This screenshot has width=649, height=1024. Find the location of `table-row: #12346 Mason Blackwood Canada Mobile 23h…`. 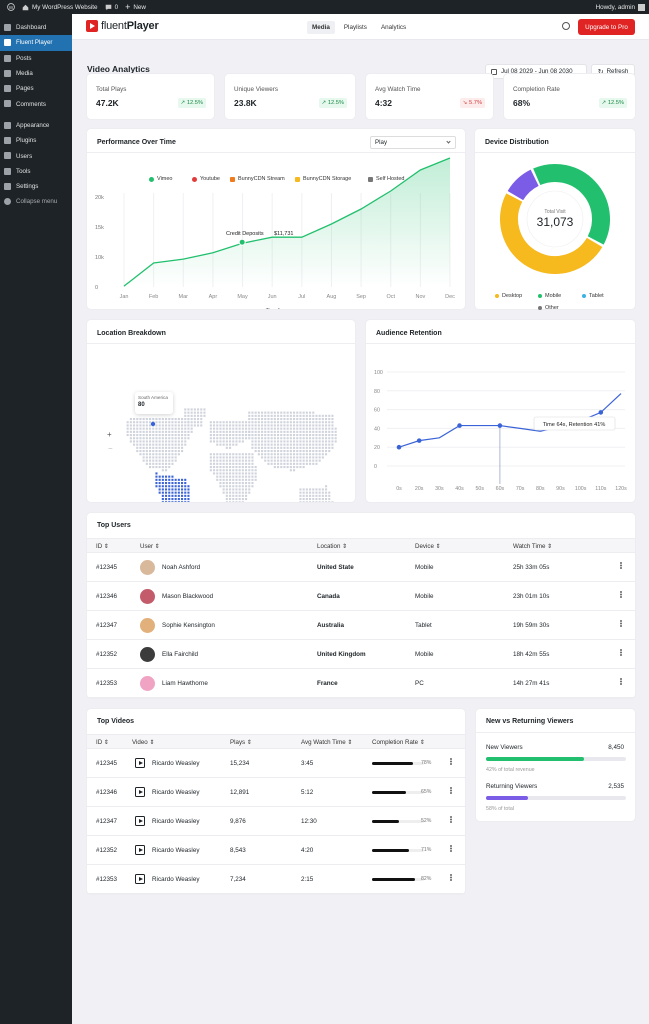

table-row: #12346 Mason Blackwood Canada Mobile 23h… is located at coordinates (361, 596).